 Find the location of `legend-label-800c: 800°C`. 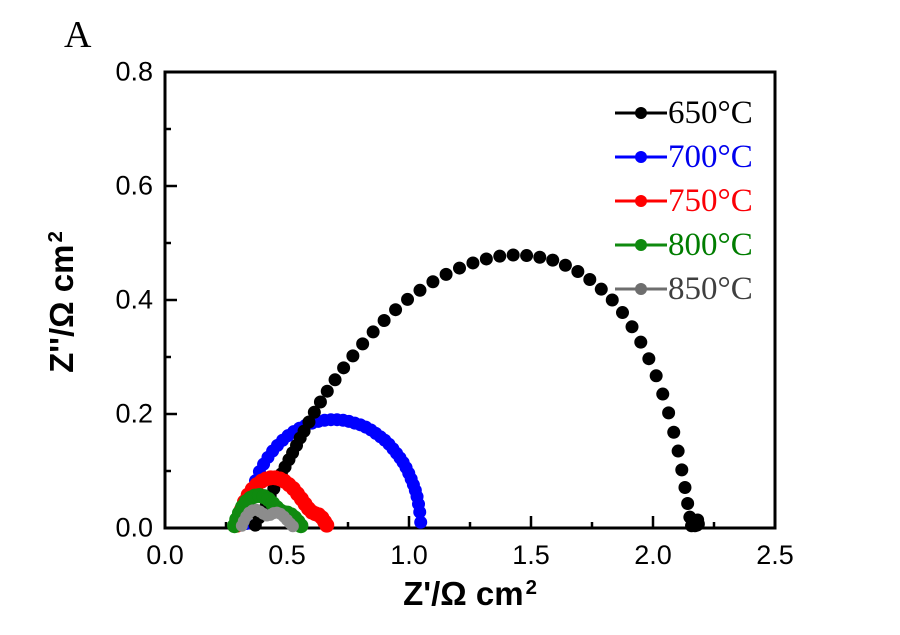

legend-label-800c: 800°C is located at coordinates (710, 244).